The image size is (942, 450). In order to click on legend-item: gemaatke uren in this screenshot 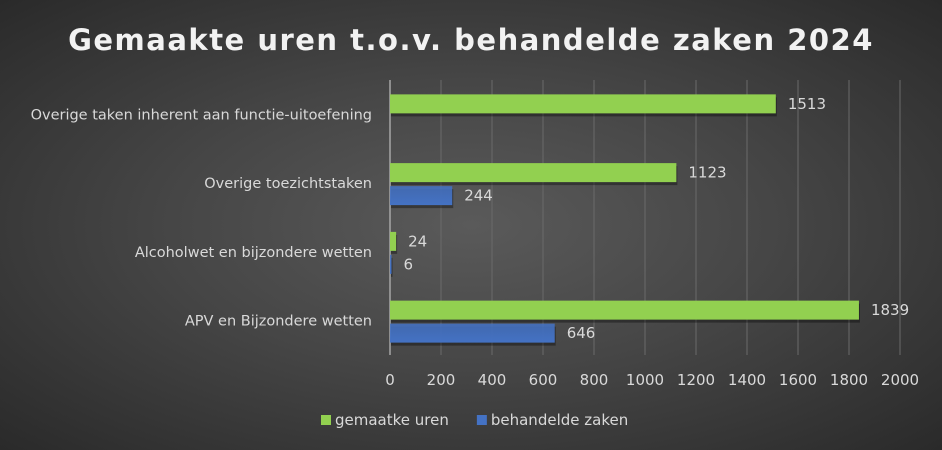, I will do `click(385, 420)`.